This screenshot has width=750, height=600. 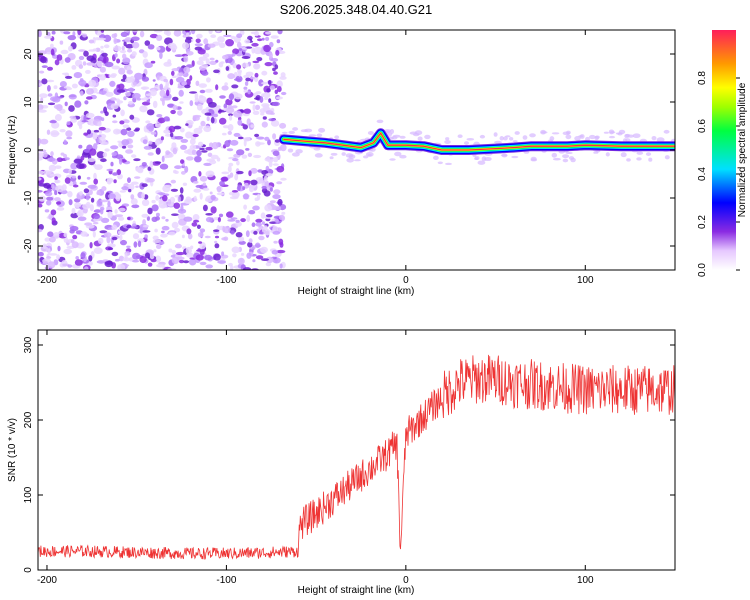 What do you see at coordinates (28, 54) in the screenshot?
I see `spectrogram-y-tick-label: 20` at bounding box center [28, 54].